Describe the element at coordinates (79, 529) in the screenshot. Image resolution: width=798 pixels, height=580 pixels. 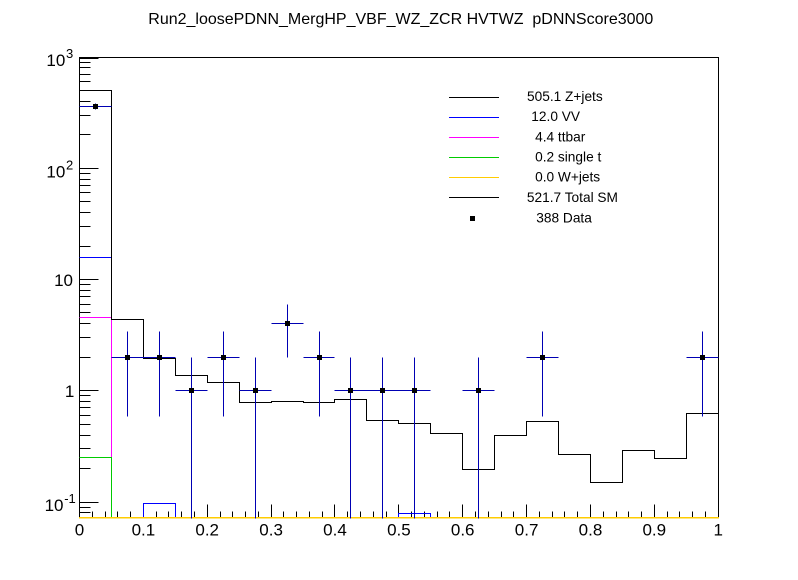
I see `svg-text: 0` at that location.